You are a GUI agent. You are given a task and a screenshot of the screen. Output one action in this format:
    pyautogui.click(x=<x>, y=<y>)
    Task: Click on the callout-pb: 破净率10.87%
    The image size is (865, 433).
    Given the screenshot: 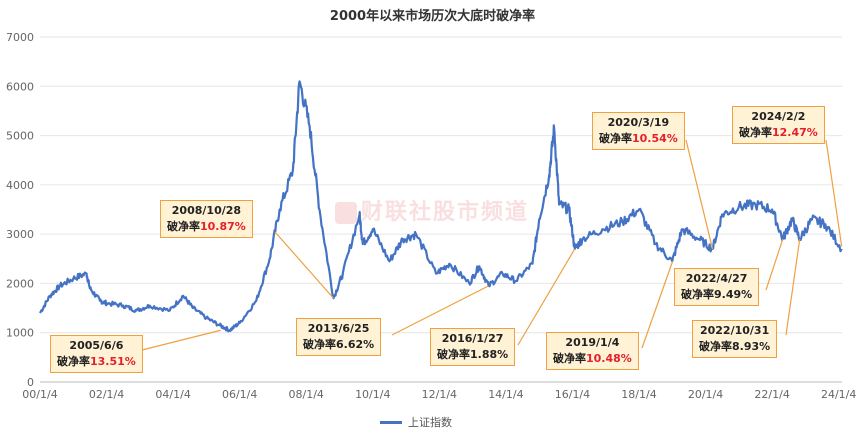 What is the action you would take?
    pyautogui.click(x=206, y=227)
    